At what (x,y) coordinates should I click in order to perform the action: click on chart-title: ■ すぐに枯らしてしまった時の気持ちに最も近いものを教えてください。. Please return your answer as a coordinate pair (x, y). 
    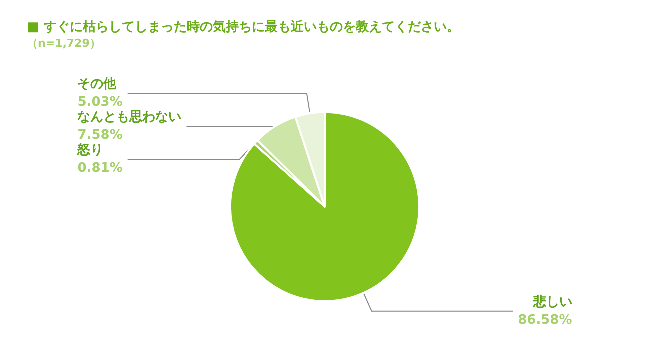
    Looking at the image, I should click on (243, 27).